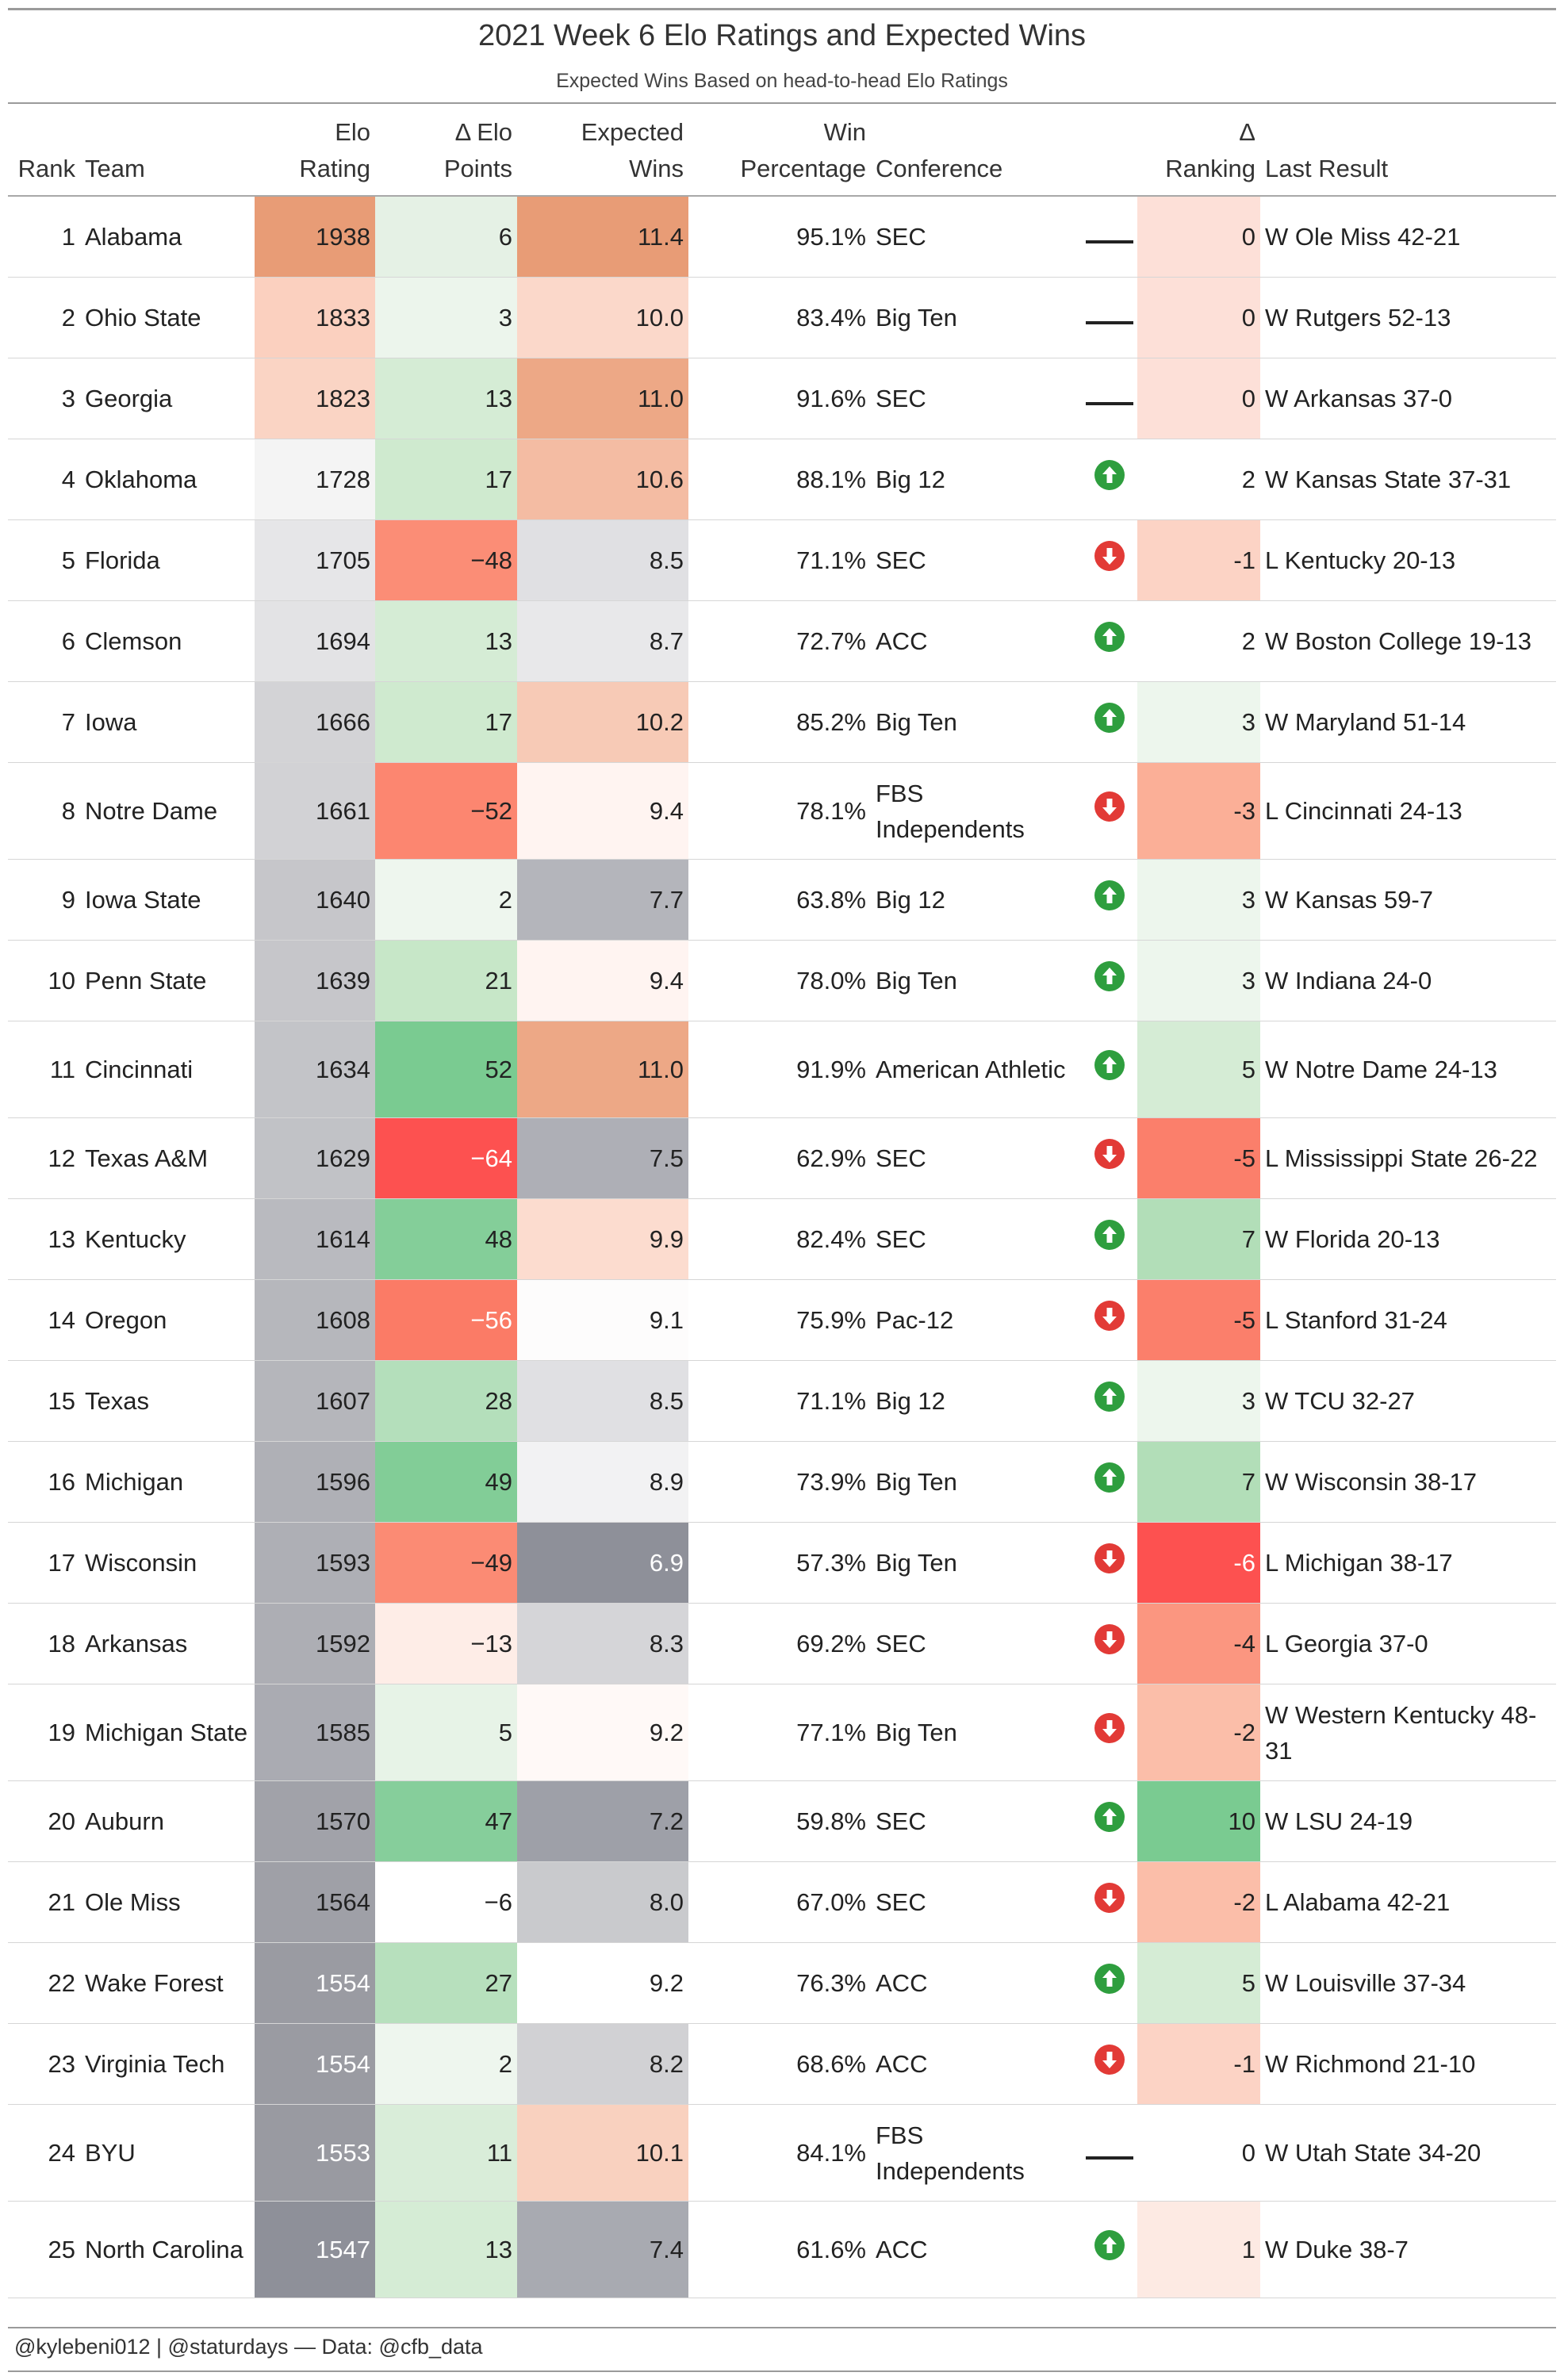 This screenshot has width=1564, height=2380. Describe the element at coordinates (44, 1821) in the screenshot. I see `cell-rank: 20` at that location.